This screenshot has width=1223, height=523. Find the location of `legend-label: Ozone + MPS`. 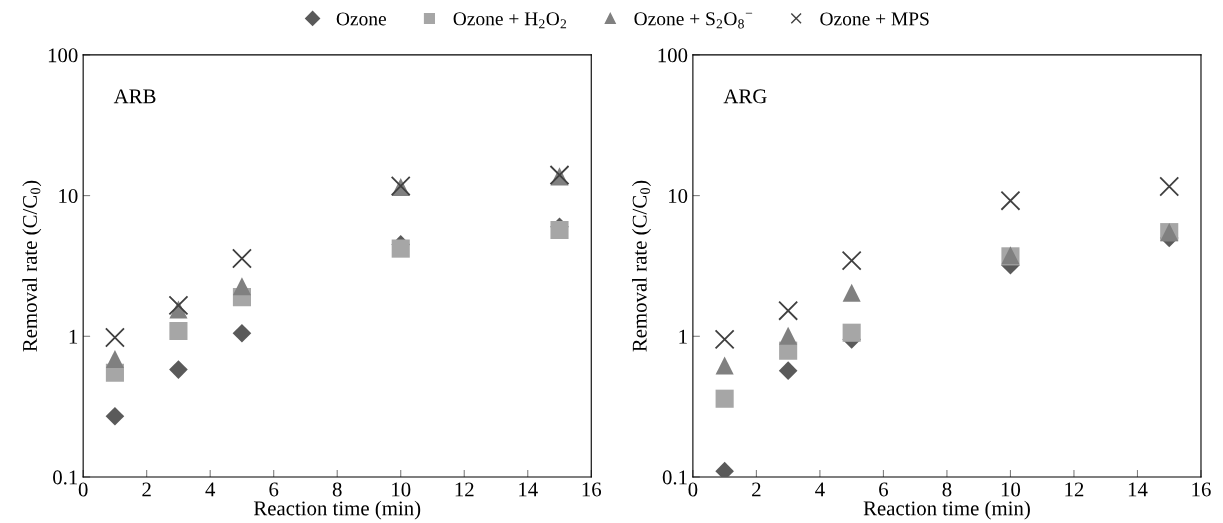

legend-label: Ozone + MPS is located at coordinates (874, 19).